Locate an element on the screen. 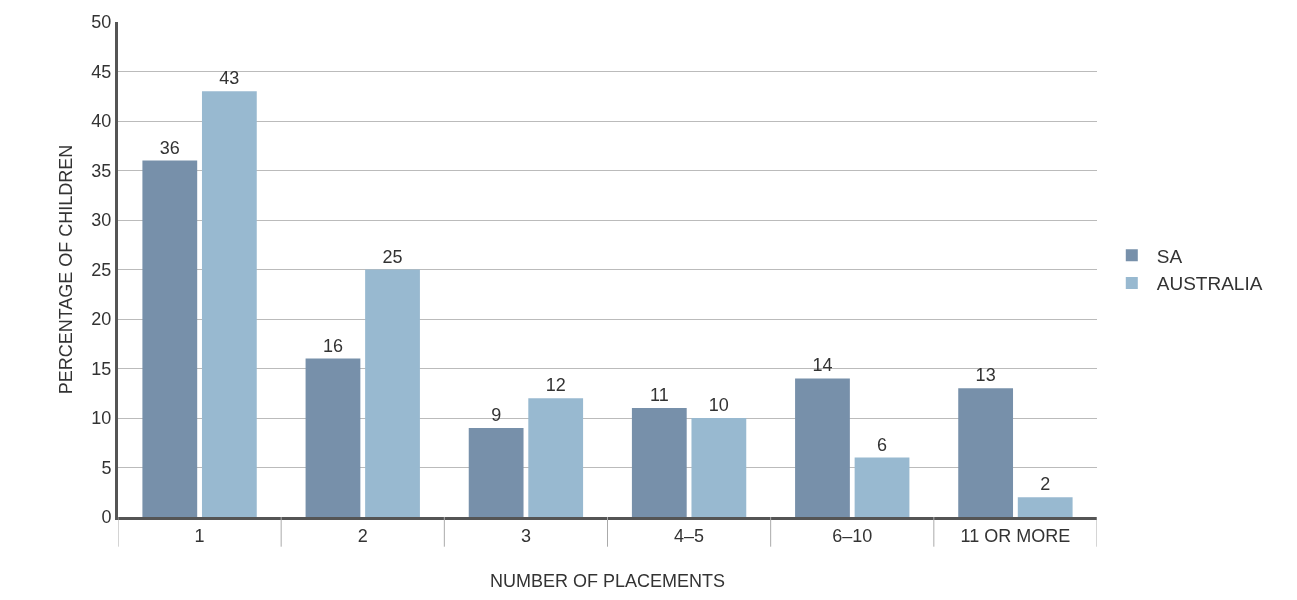  legend-label: SA is located at coordinates (1169, 256).